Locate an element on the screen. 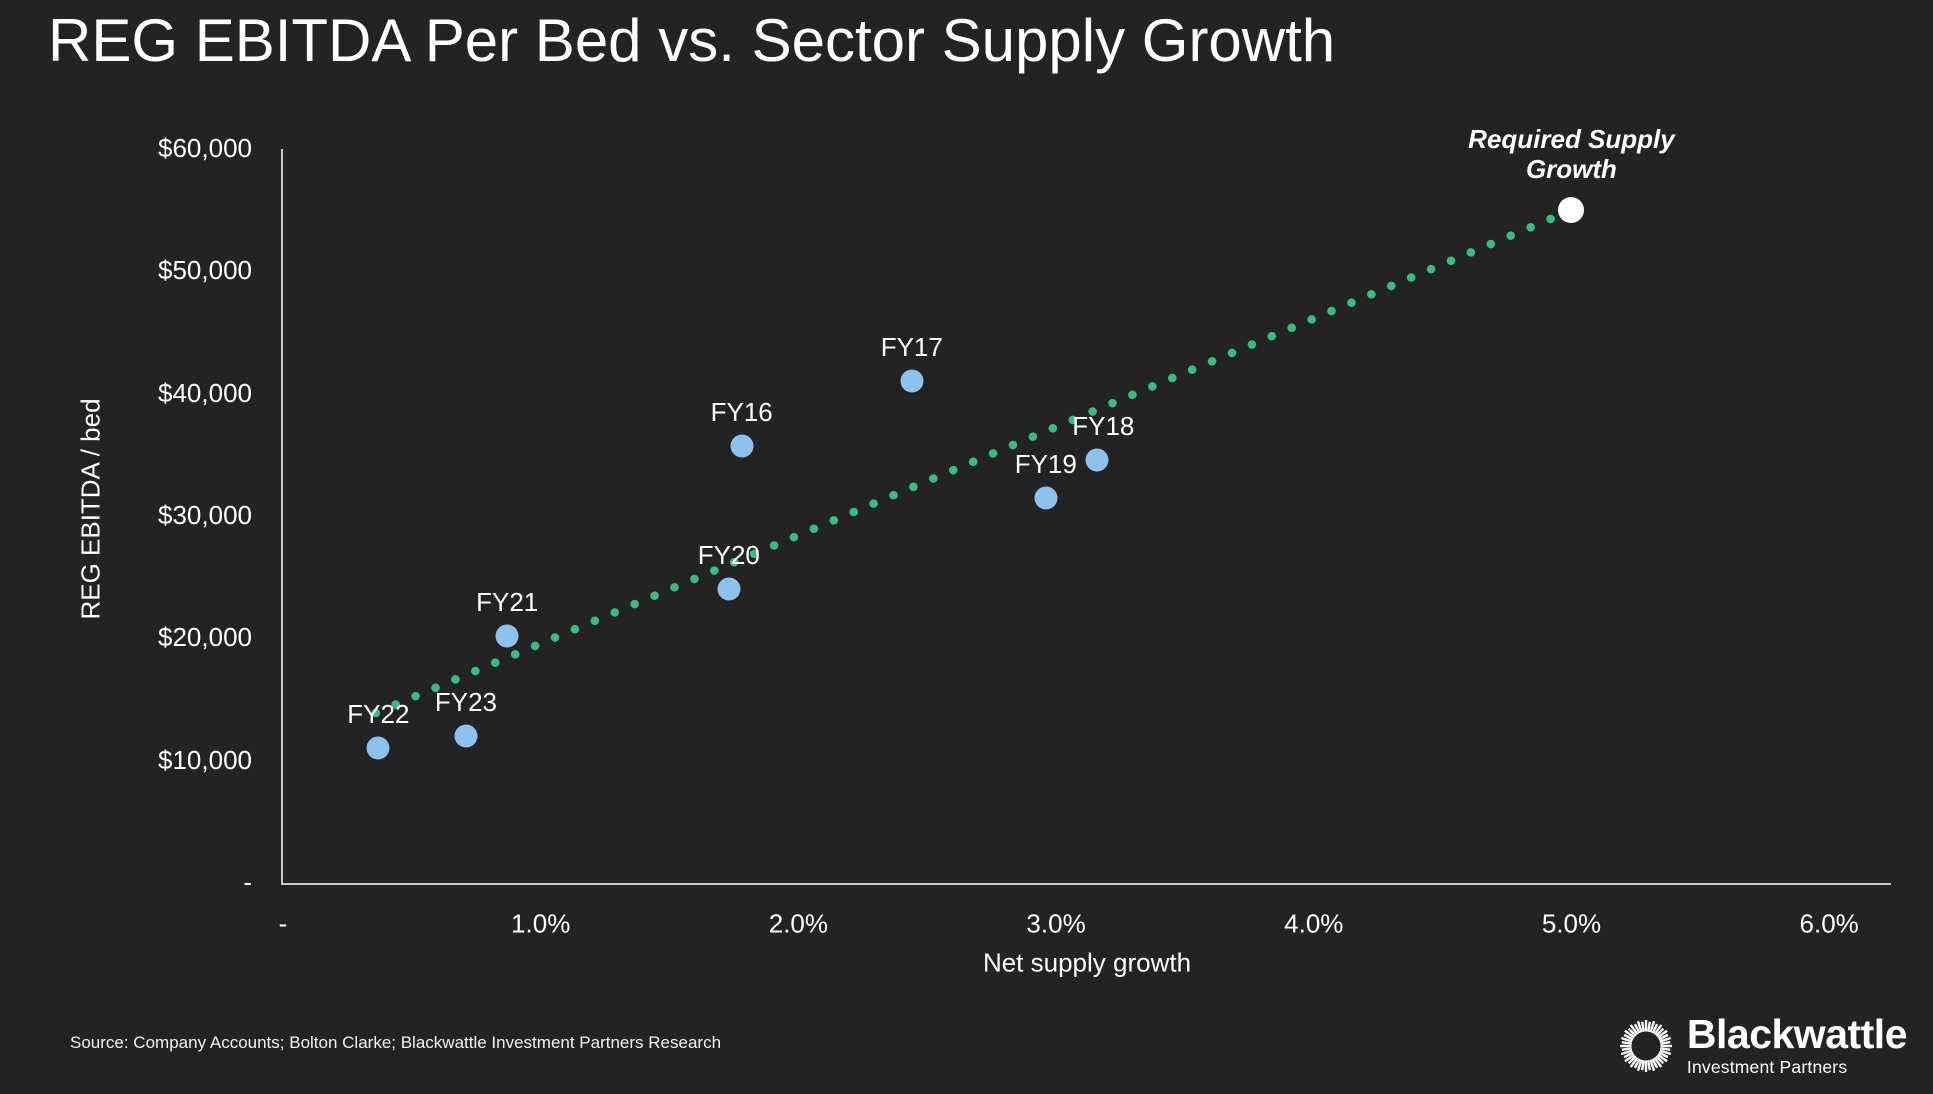  logo-text: Blackwattle Investment Partners is located at coordinates (1797, 1044).